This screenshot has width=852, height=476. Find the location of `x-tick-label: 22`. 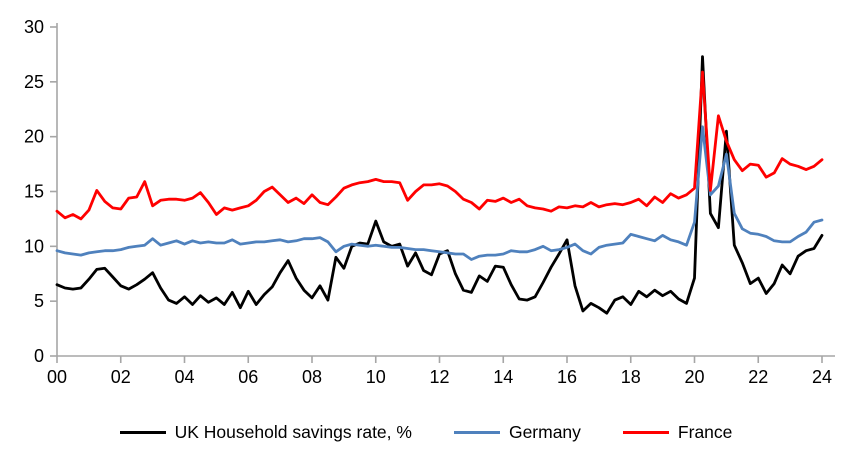

x-tick-label: 22 is located at coordinates (758, 377).